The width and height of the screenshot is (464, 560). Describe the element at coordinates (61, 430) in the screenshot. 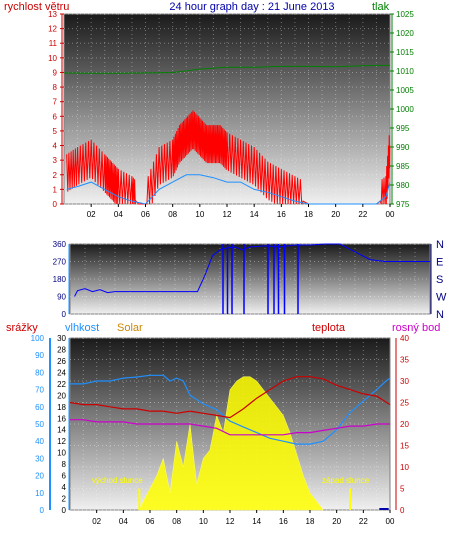

I see `humidity-tick-label: 14` at that location.